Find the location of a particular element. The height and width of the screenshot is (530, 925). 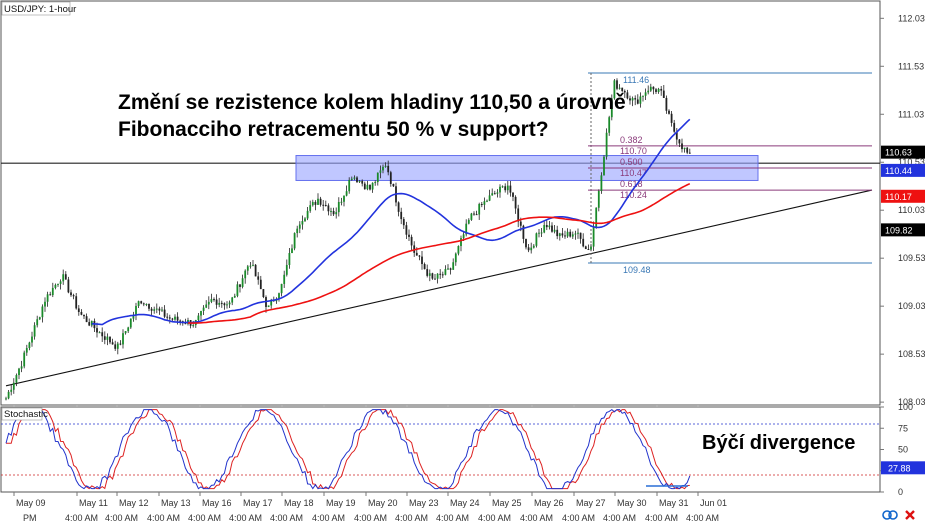

date-label: May 20 is located at coordinates (383, 503).